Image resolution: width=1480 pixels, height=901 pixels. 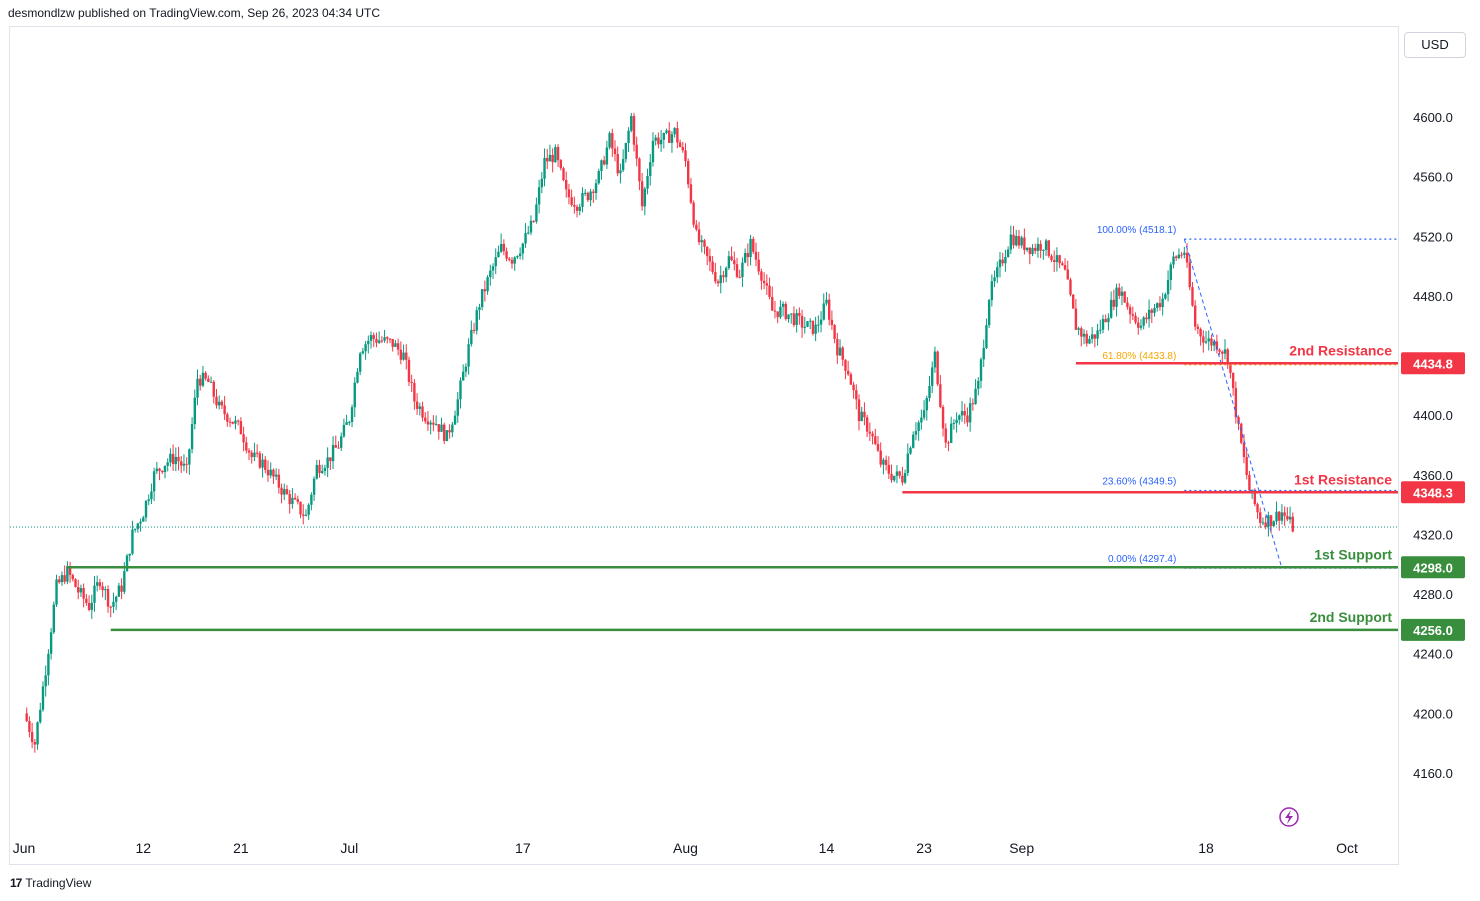 What do you see at coordinates (1433, 654) in the screenshot?
I see `y-tick-label: 4240.0` at bounding box center [1433, 654].